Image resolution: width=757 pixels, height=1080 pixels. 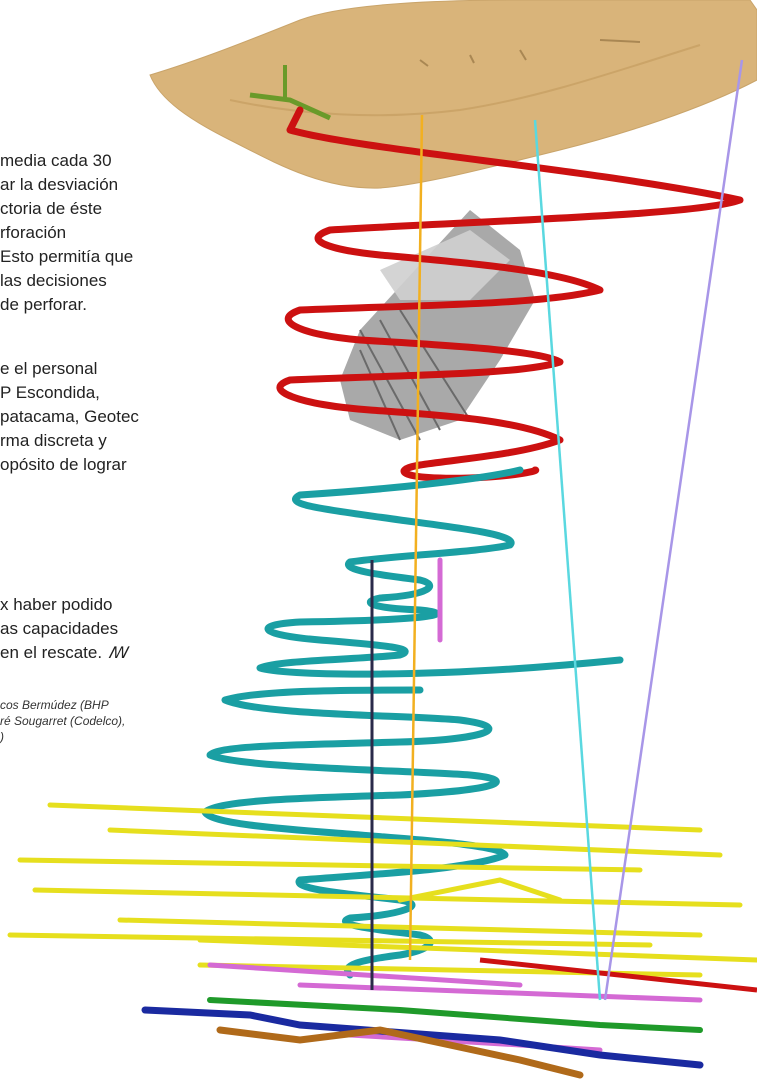 What do you see at coordinates (53, 280) in the screenshot?
I see `text-line: las decisiones` at bounding box center [53, 280].